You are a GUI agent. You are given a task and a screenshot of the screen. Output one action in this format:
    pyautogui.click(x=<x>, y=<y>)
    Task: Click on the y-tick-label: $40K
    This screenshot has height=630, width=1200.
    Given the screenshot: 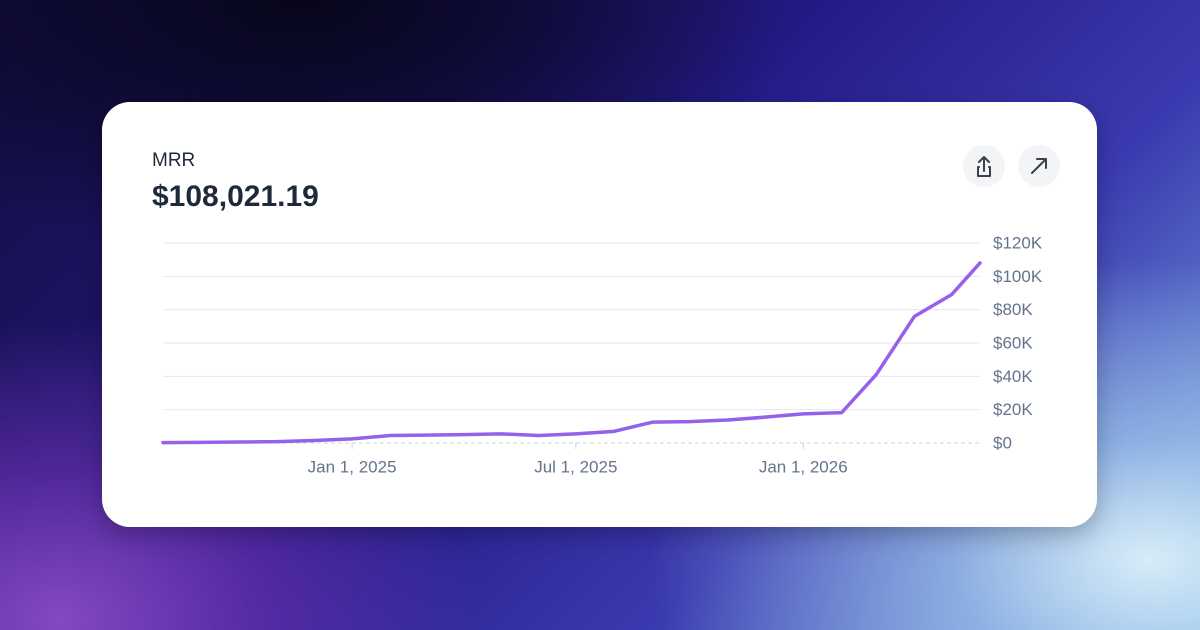 What is the action you would take?
    pyautogui.click(x=1013, y=376)
    